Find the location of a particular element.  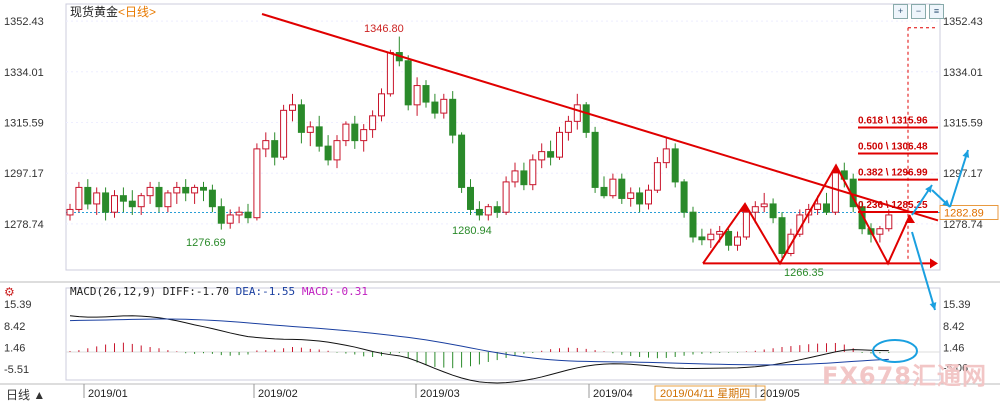

support-arrowhead is located at coordinates (934, 263).